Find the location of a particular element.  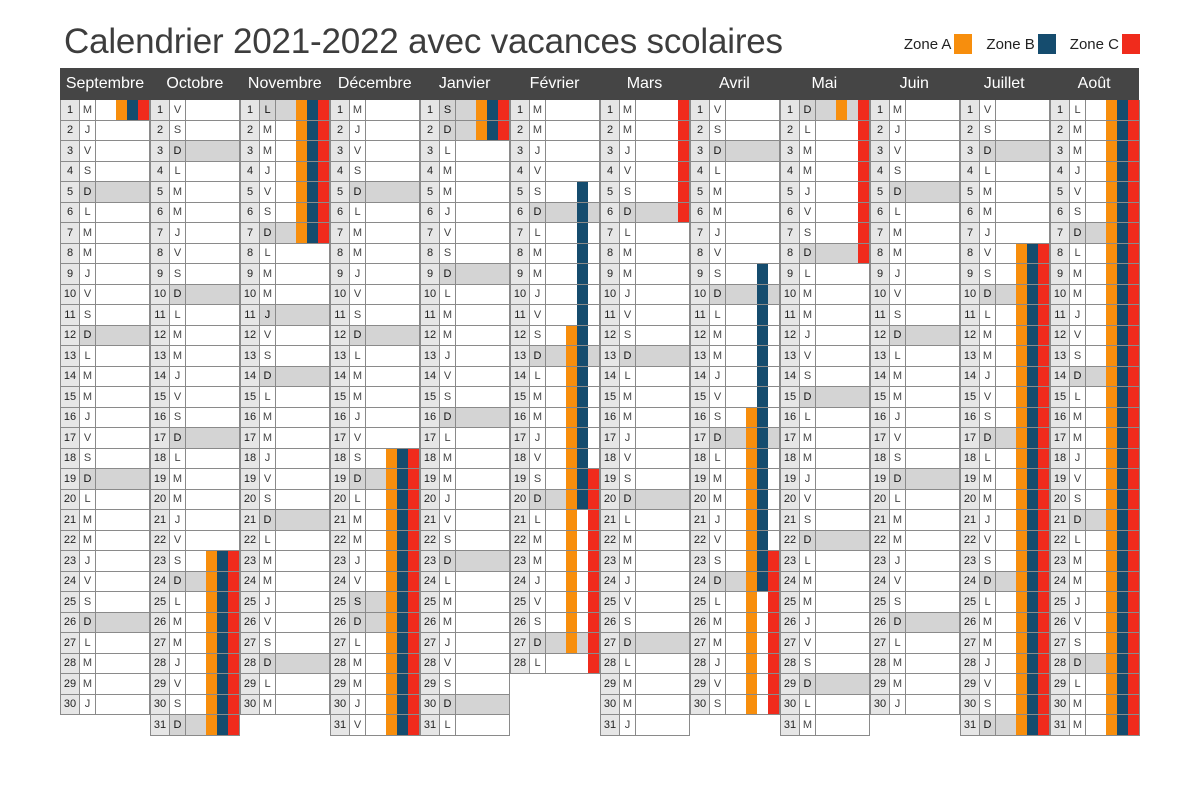

day-number: 10 is located at coordinates (160, 294).